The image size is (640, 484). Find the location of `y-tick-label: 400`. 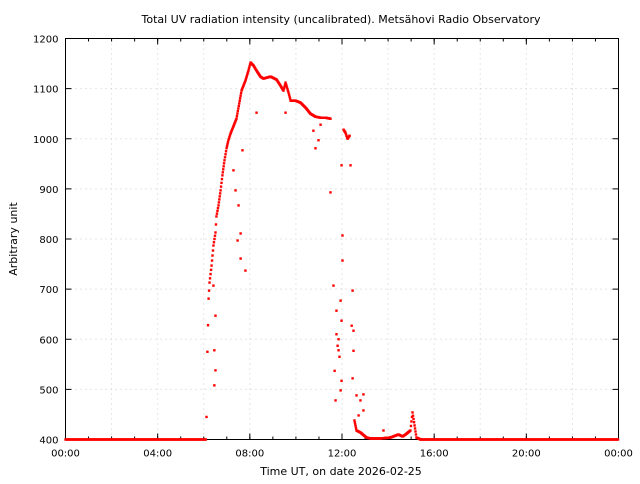

y-tick-label: 400 is located at coordinates (48, 441).